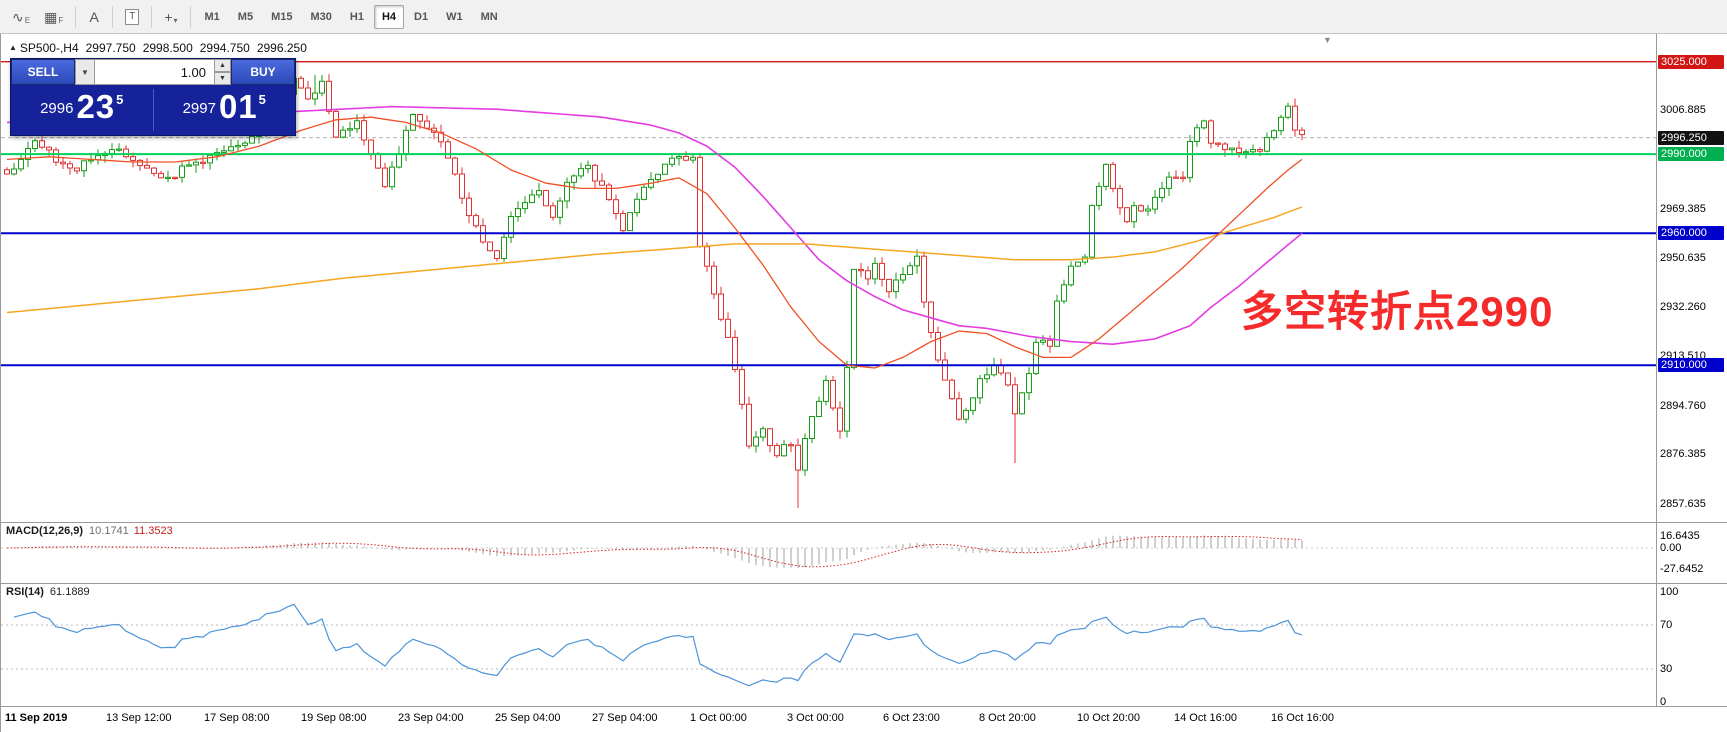  What do you see at coordinates (528, 718) in the screenshot?
I see `time-axis-label: 25 Sep 04:00` at bounding box center [528, 718].